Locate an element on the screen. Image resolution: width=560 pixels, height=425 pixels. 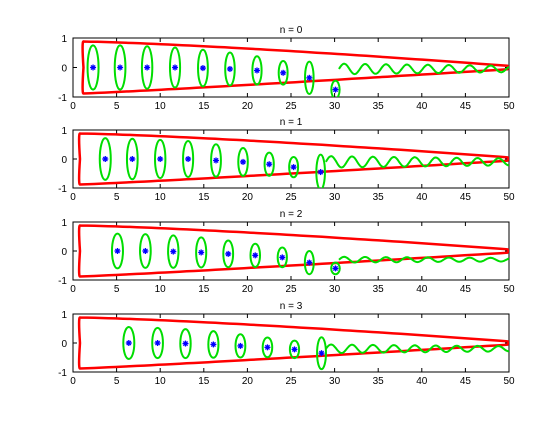
x-tick-label: 40 is located at coordinates (422, 289).